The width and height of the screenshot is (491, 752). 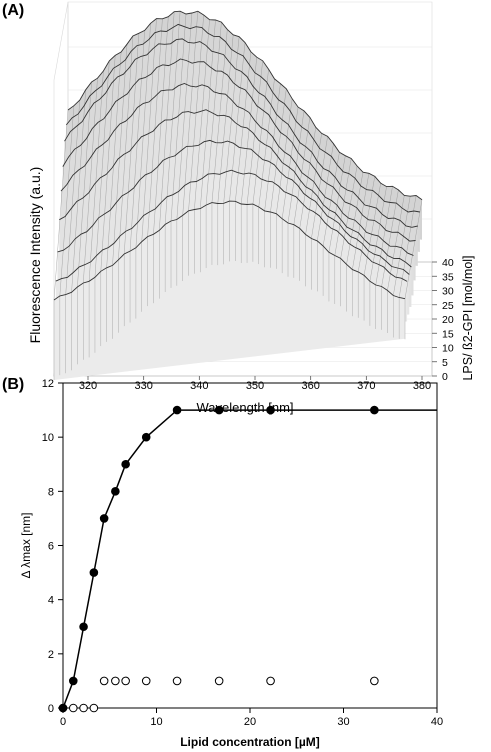 What do you see at coordinates (445, 377) in the screenshot?
I see `z-tick-label: 0` at bounding box center [445, 377].